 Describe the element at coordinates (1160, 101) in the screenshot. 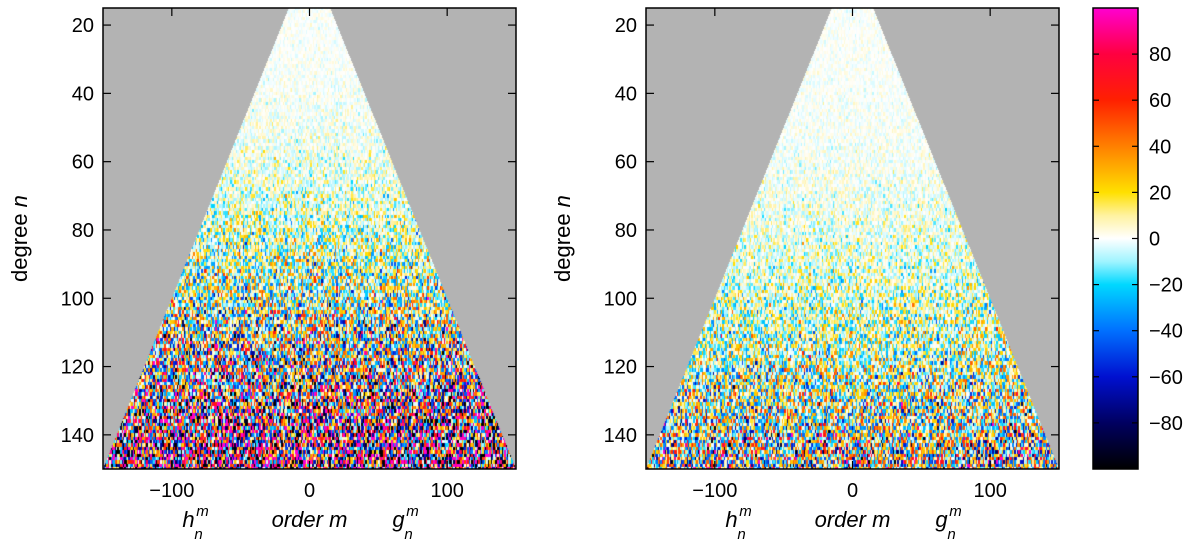

I see `colorbar-tick-label: 60` at that location.